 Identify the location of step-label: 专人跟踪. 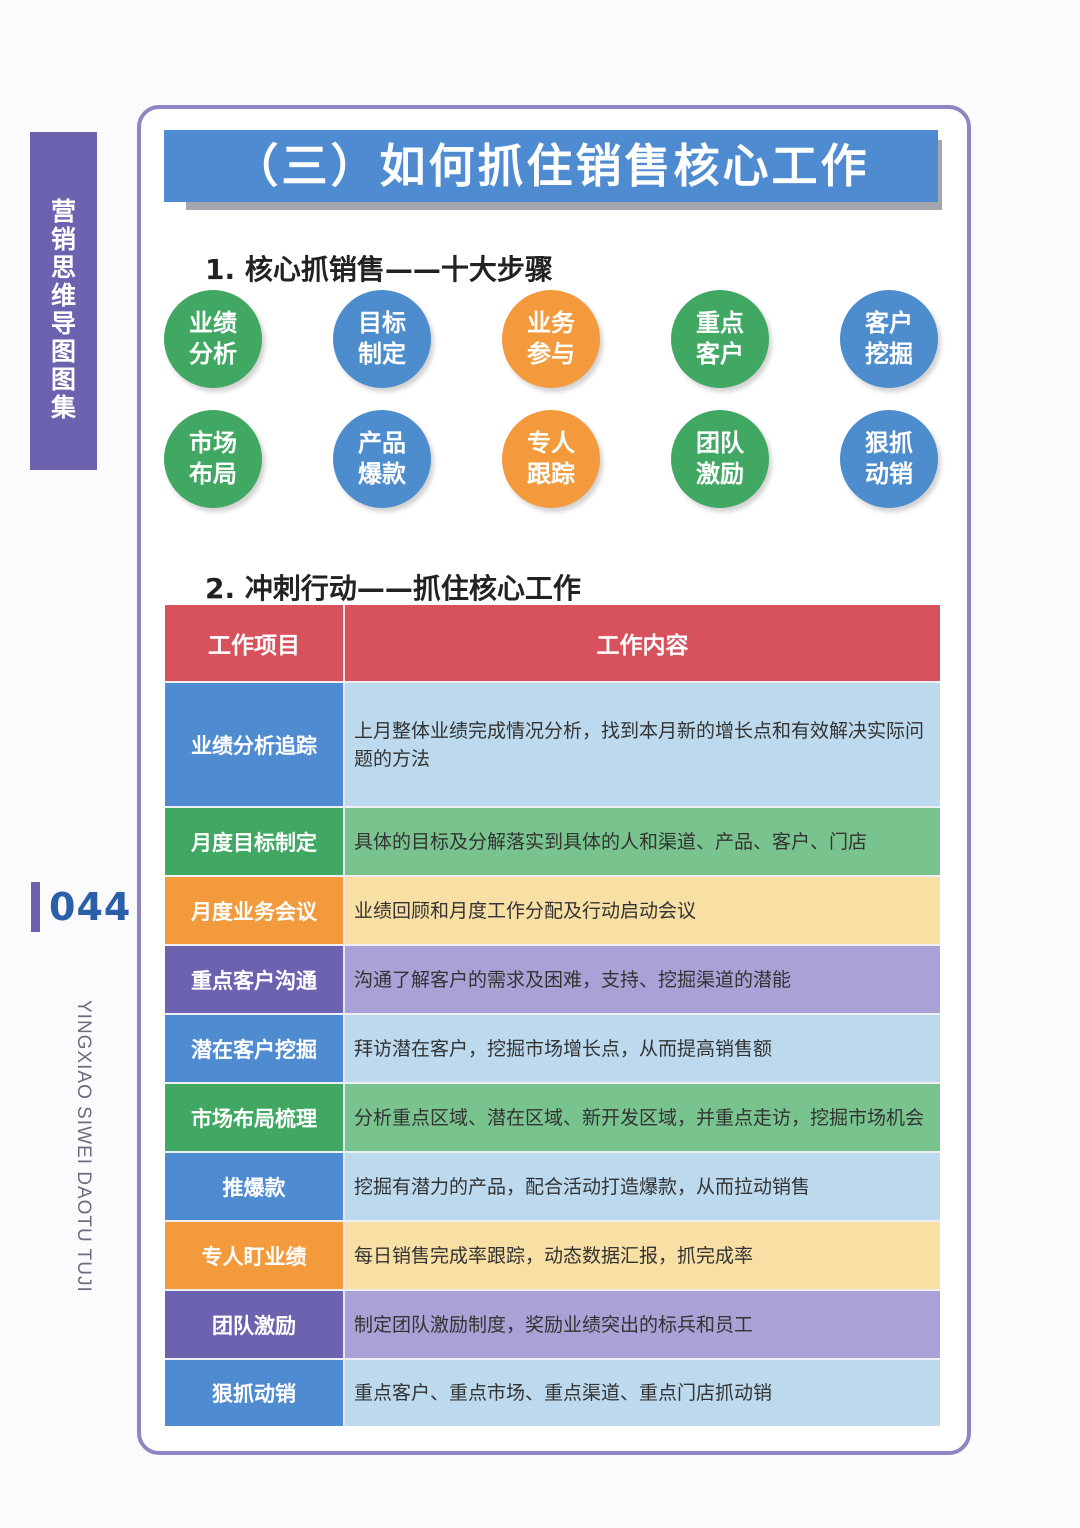
(551, 458).